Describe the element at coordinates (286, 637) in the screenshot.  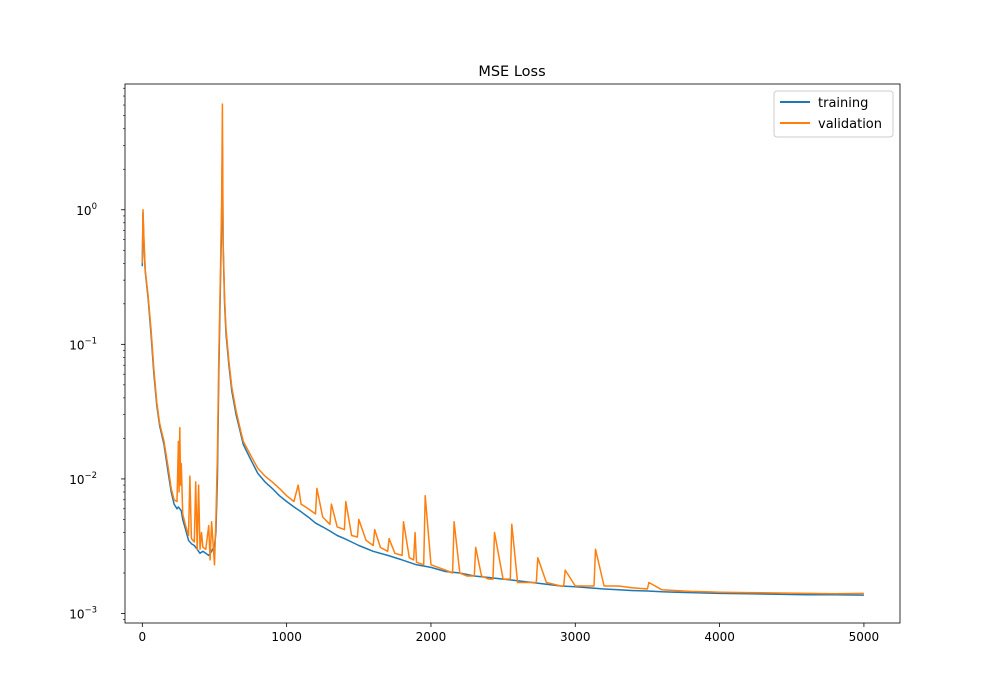
I see `x-tick-label: 1000` at that location.